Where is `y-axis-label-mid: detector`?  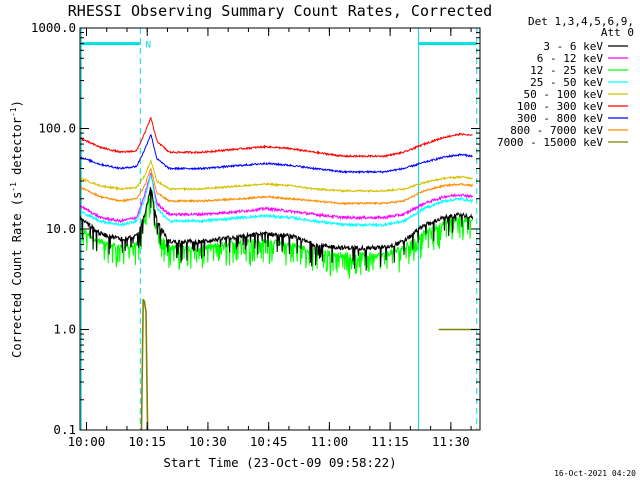 y-axis-label-mid: detector is located at coordinates (17, 149).